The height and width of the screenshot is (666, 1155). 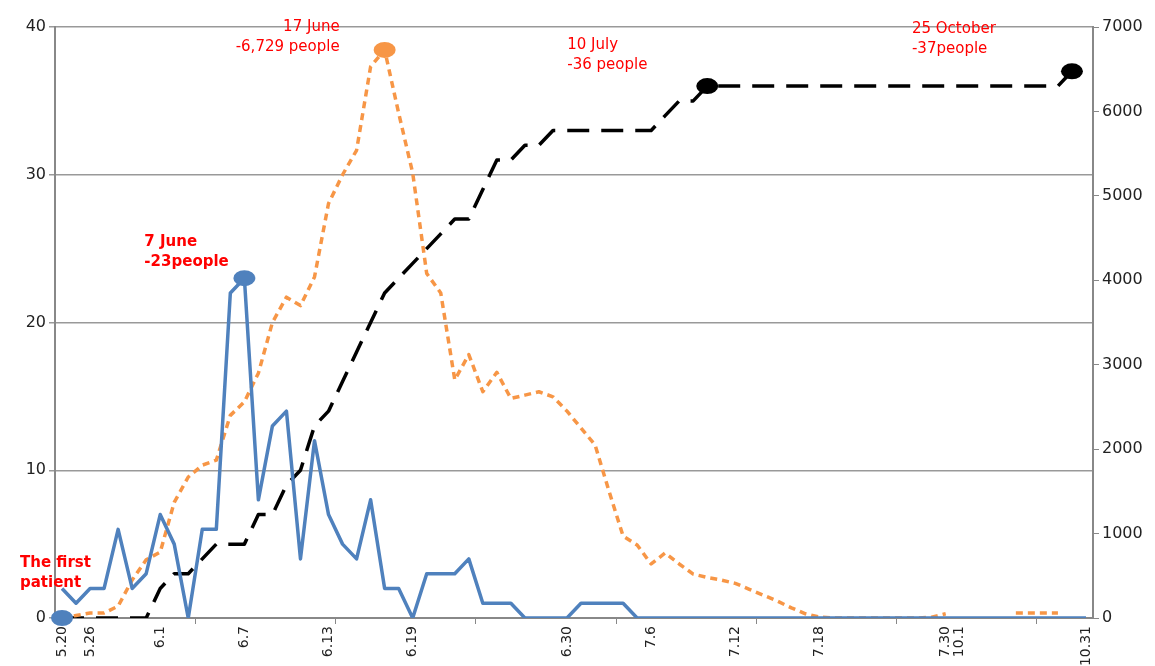 What do you see at coordinates (649, 637) in the screenshot?
I see `x-tick-label: 7.6` at bounding box center [649, 637].